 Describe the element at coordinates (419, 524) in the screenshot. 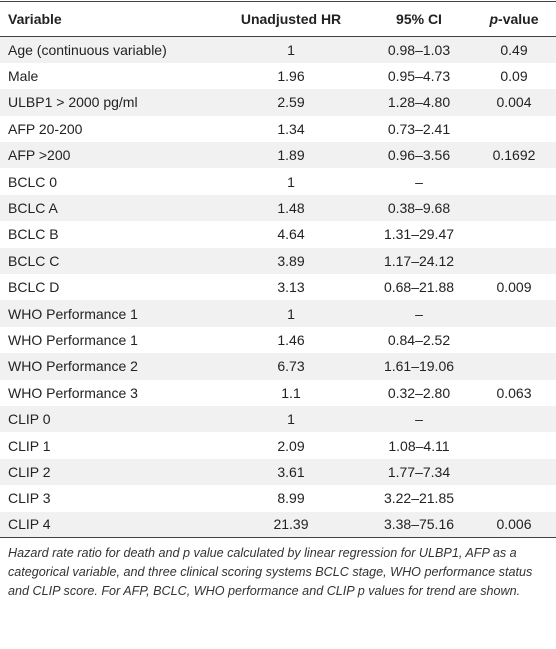

I see `table-cell: 3.38–75.16` at that location.